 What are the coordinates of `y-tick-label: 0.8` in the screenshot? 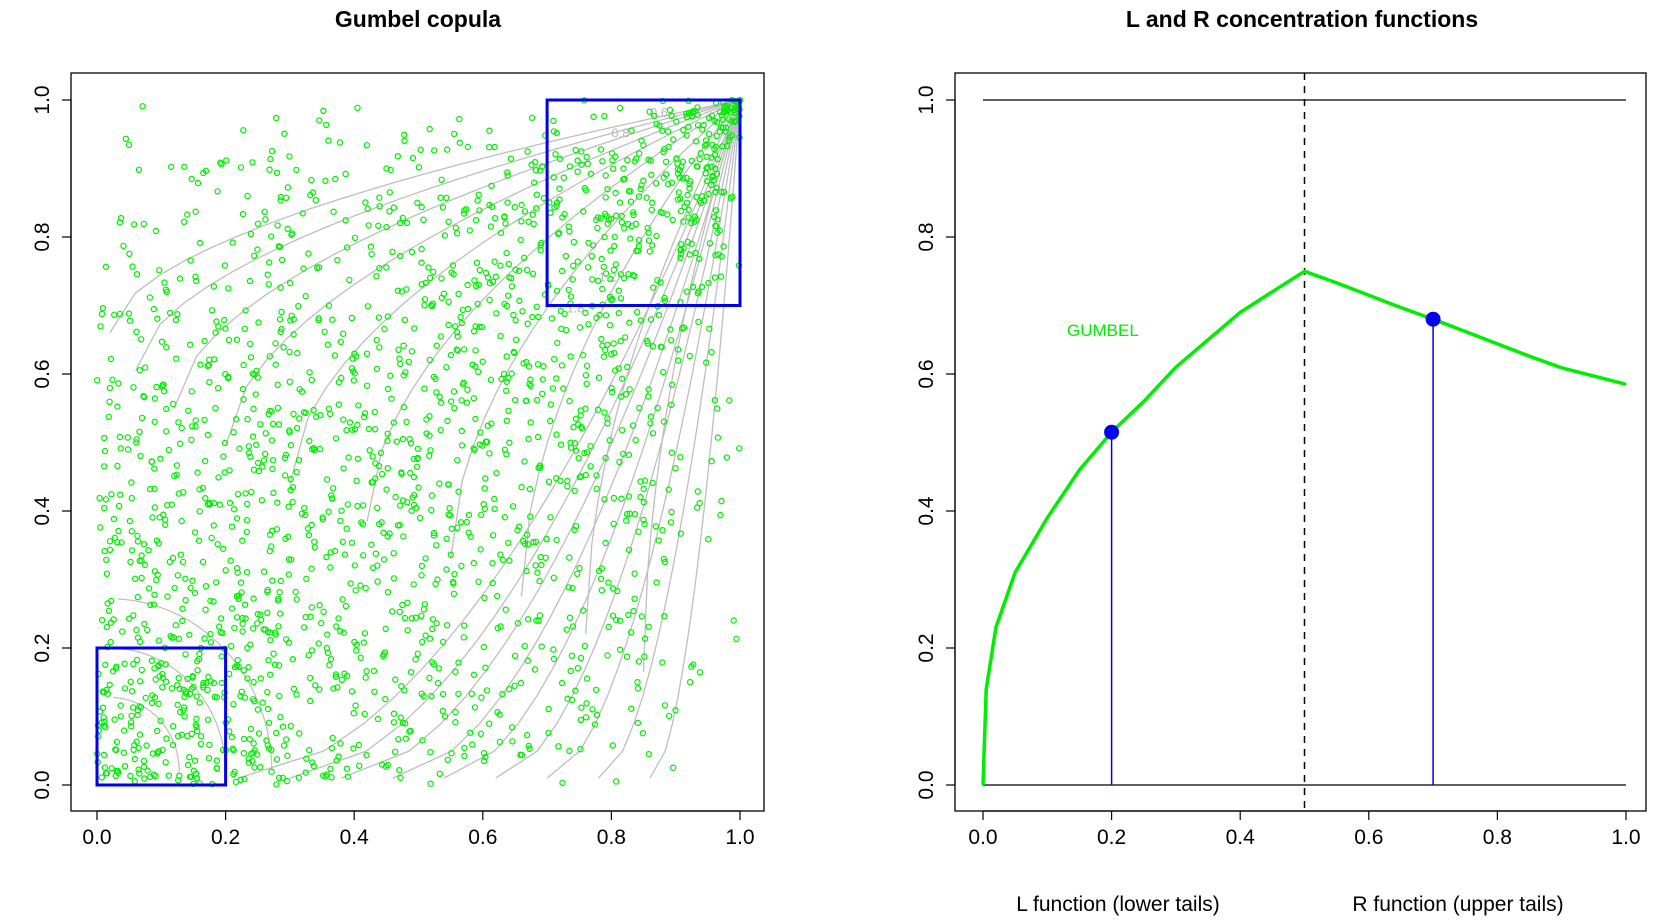 It's located at (926, 236).